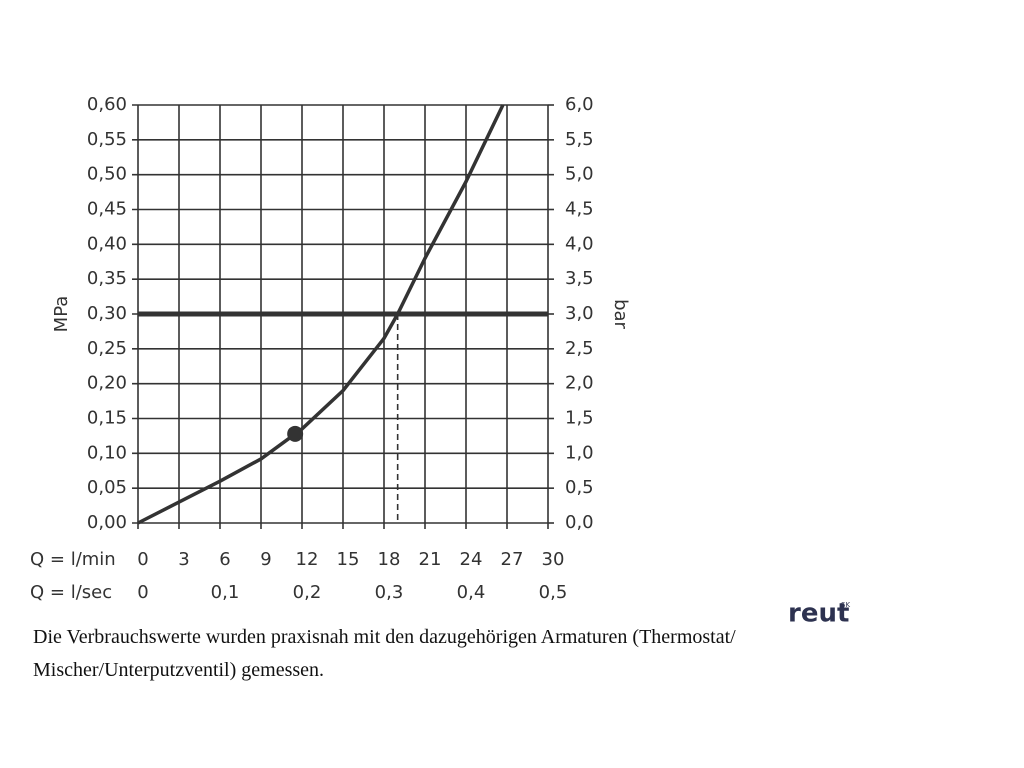 Image resolution: width=1024 pixels, height=768 pixels. Describe the element at coordinates (579, 209) in the screenshot. I see `y2-tick-label: 4,5` at that location.